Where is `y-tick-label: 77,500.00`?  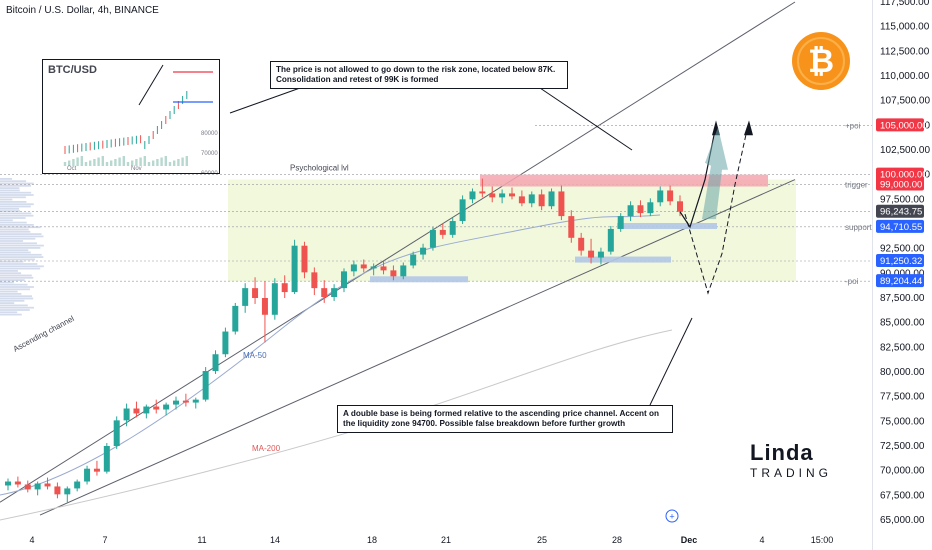 y-tick-label: 77,500.00 is located at coordinates (902, 397).